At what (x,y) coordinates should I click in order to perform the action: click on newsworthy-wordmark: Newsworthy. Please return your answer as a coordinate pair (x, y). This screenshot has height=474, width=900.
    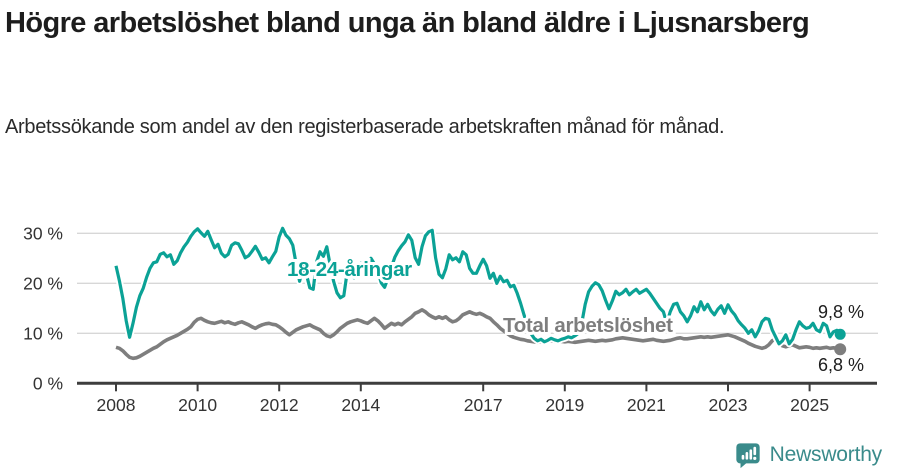
    Looking at the image, I should click on (826, 454).